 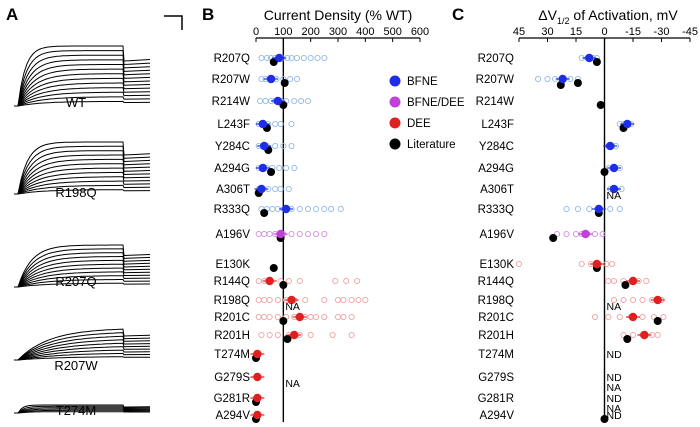 I want to click on variant-label: R214W, so click(x=495, y=102).